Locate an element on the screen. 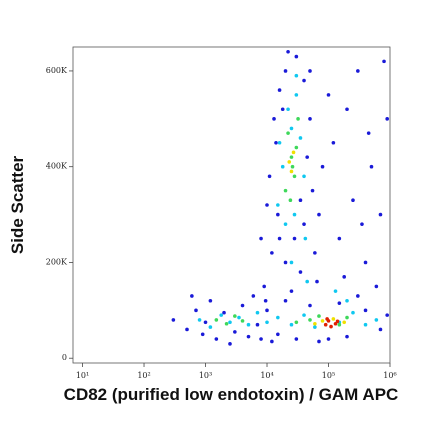  x-tick-label: 10⁶ is located at coordinates (389, 375).